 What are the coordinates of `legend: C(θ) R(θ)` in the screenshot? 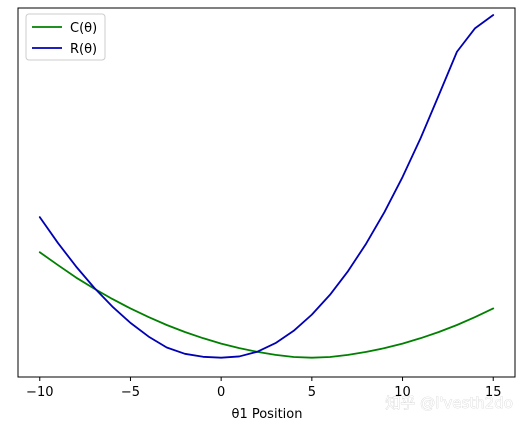 It's located at (65, 37).